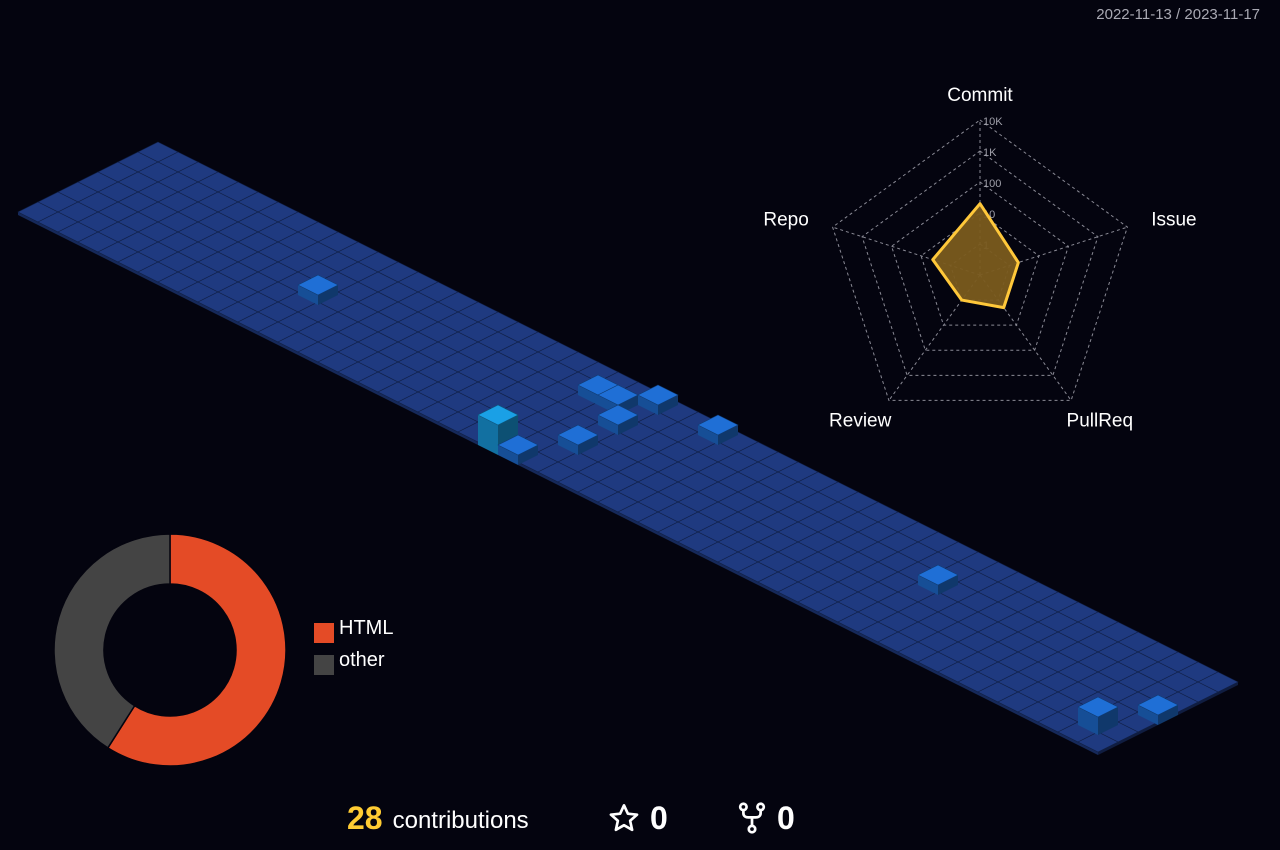 Image resolution: width=1280 pixels, height=850 pixels. What do you see at coordinates (785, 219) in the screenshot?
I see `radar-axis-label: Repo` at bounding box center [785, 219].